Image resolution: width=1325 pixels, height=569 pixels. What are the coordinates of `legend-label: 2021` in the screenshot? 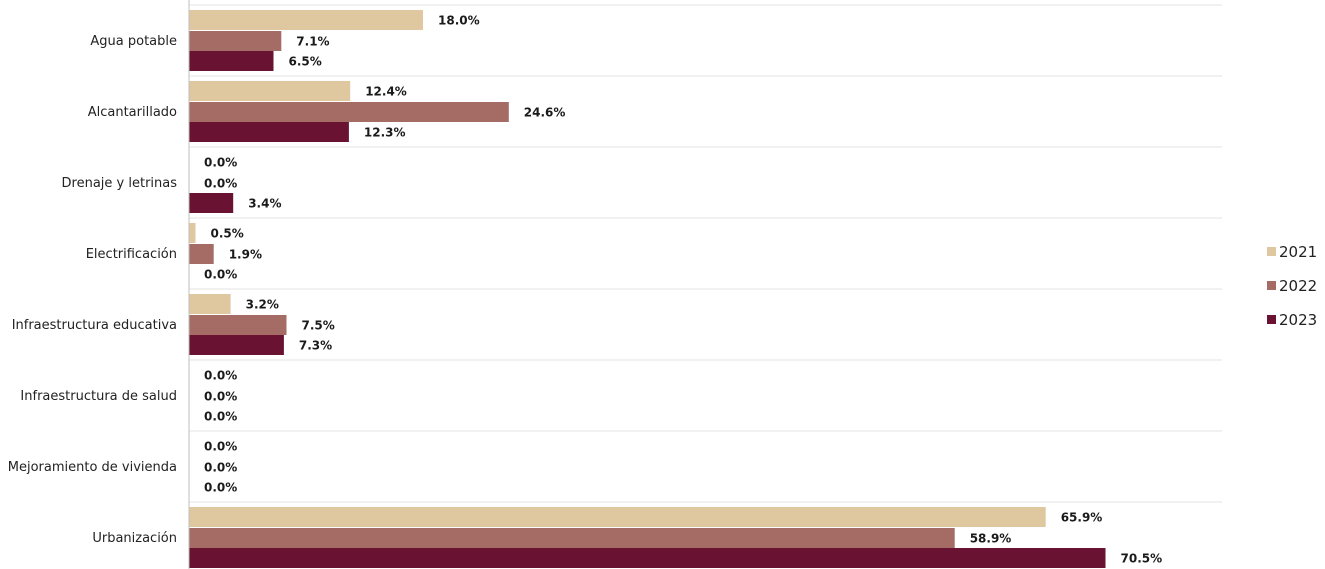 It's located at (1298, 252).